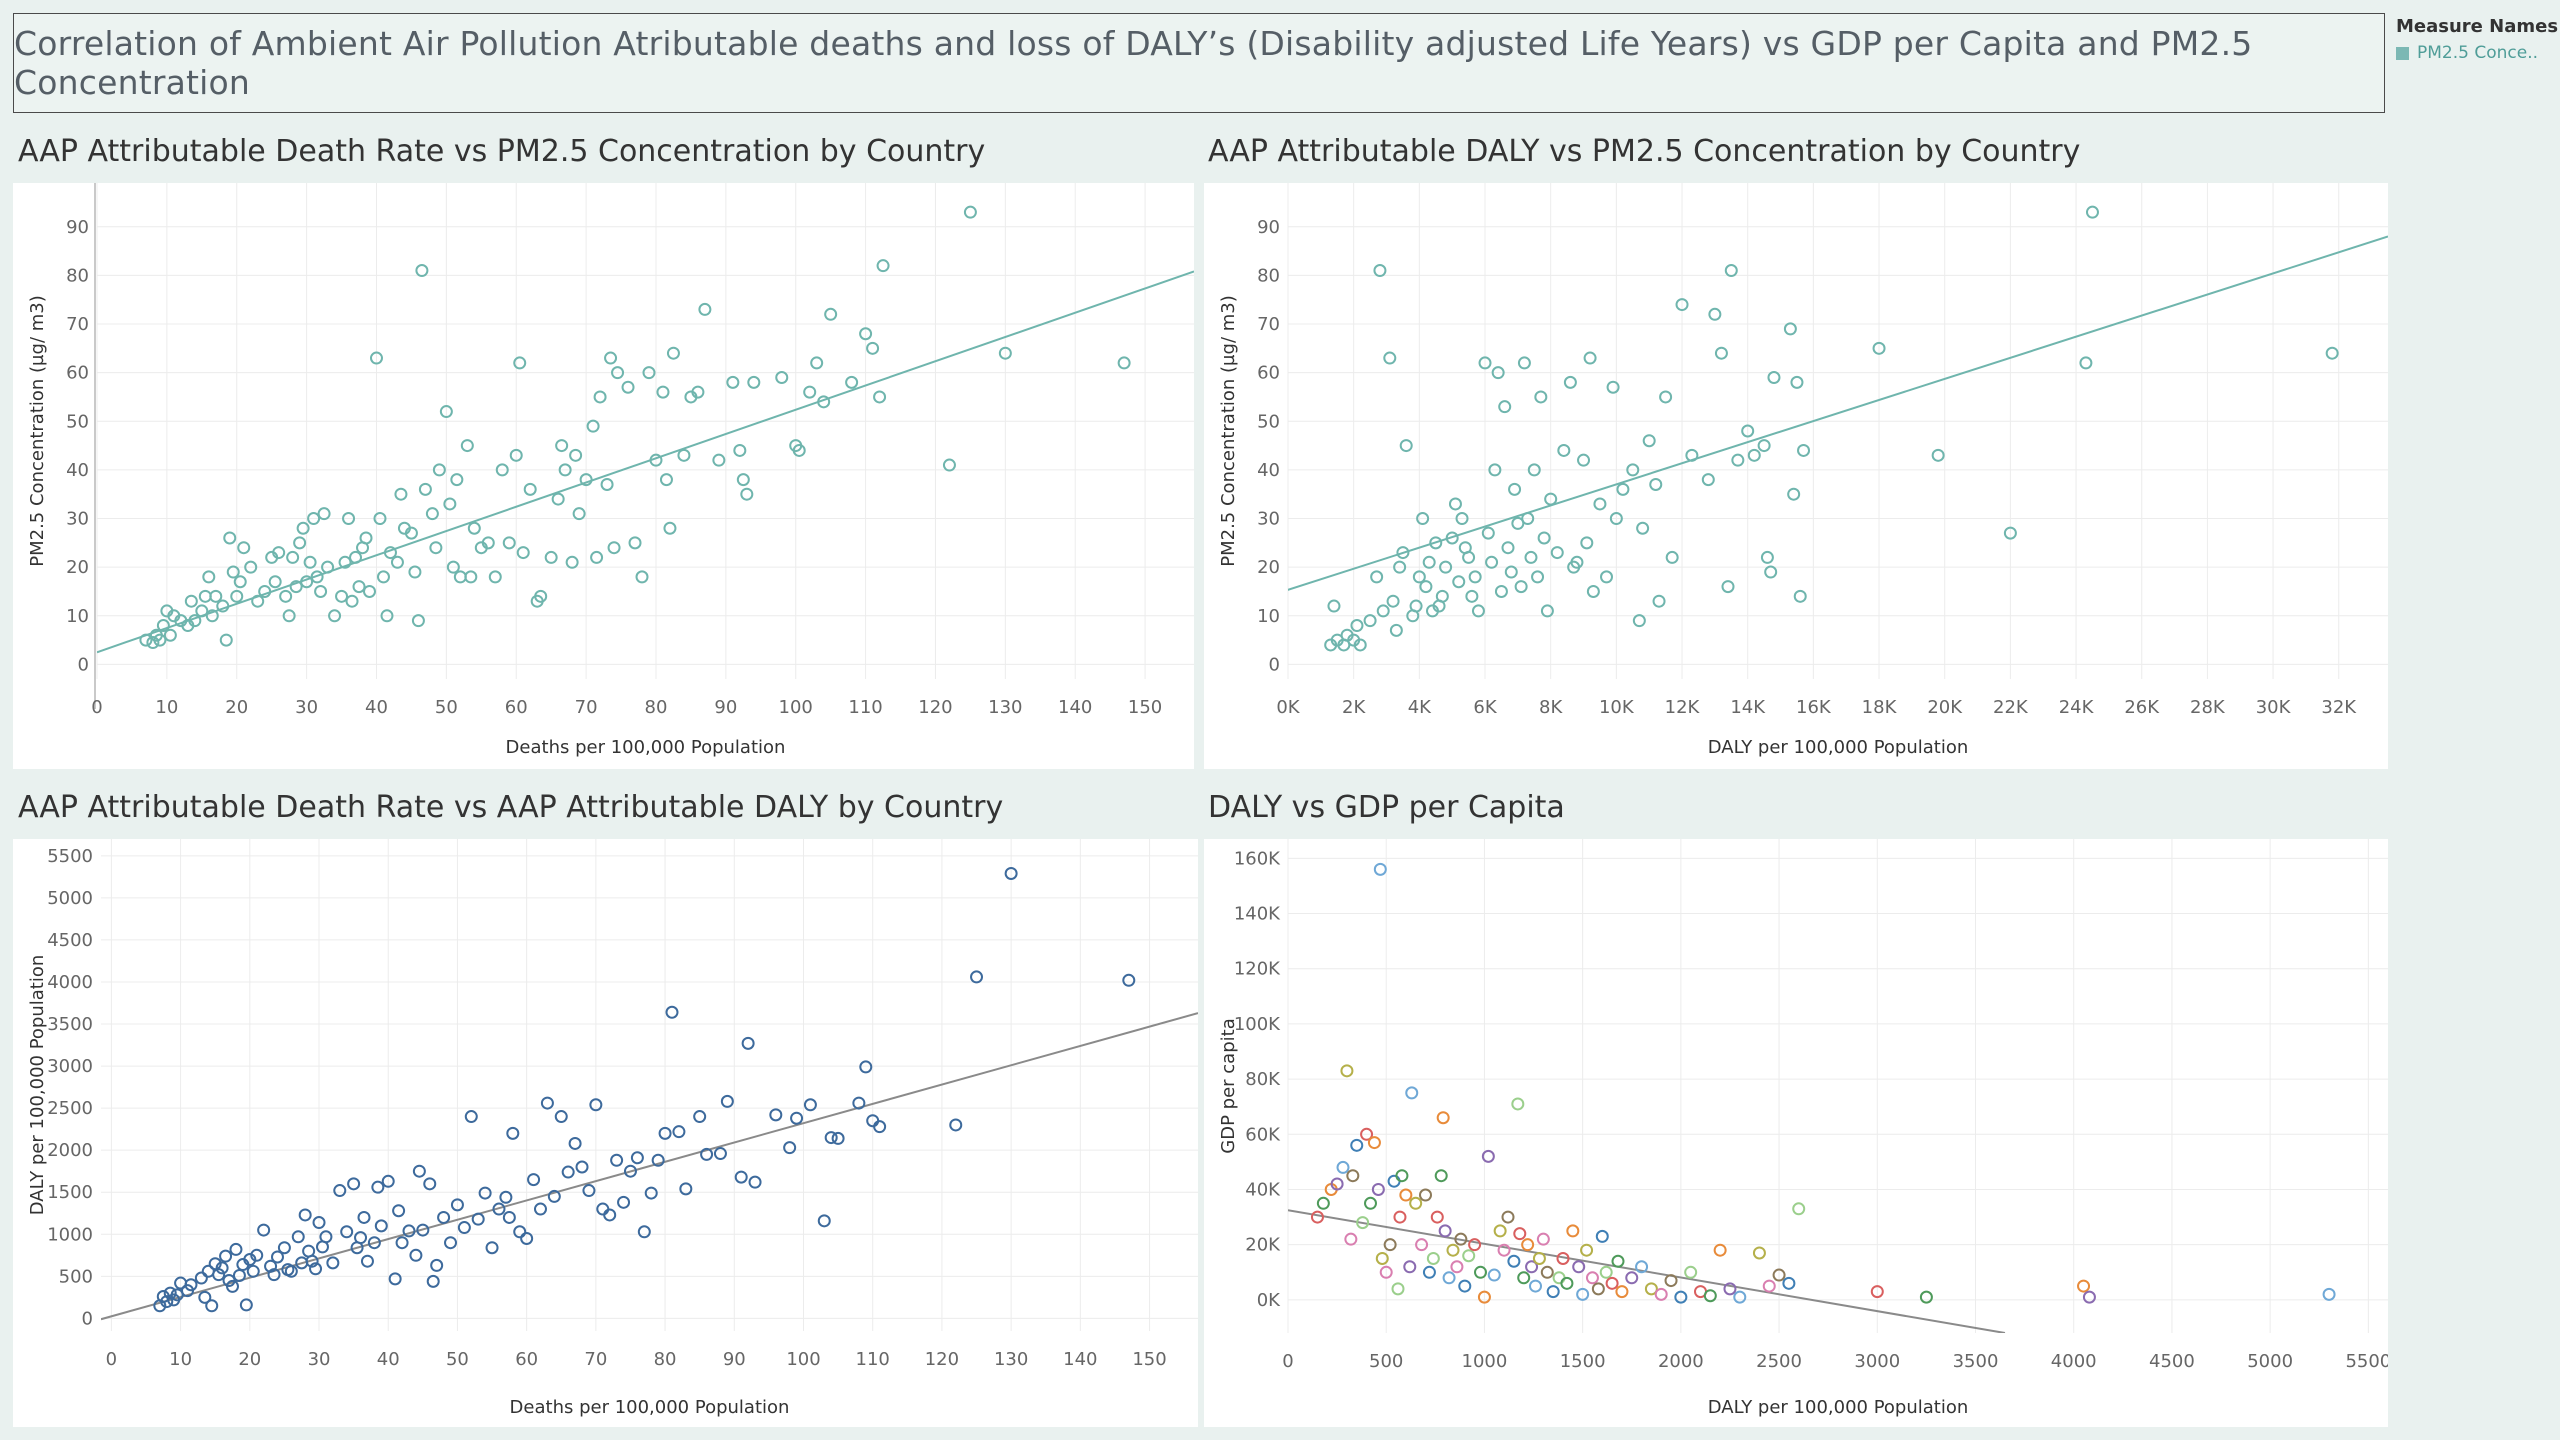 This screenshot has height=1440, width=2560. What do you see at coordinates (1268, 567) in the screenshot?
I see `y-tick-label: 20` at bounding box center [1268, 567].